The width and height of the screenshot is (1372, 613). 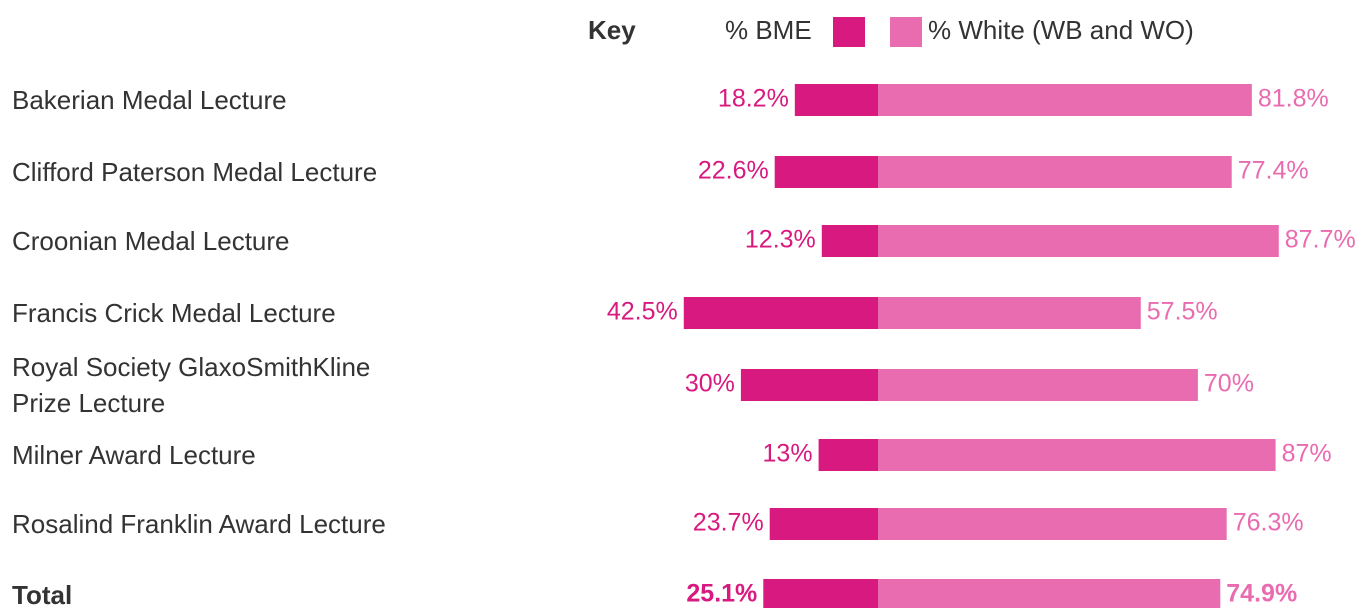 What do you see at coordinates (1182, 312) in the screenshot?
I see `value-label: 57.5%` at bounding box center [1182, 312].